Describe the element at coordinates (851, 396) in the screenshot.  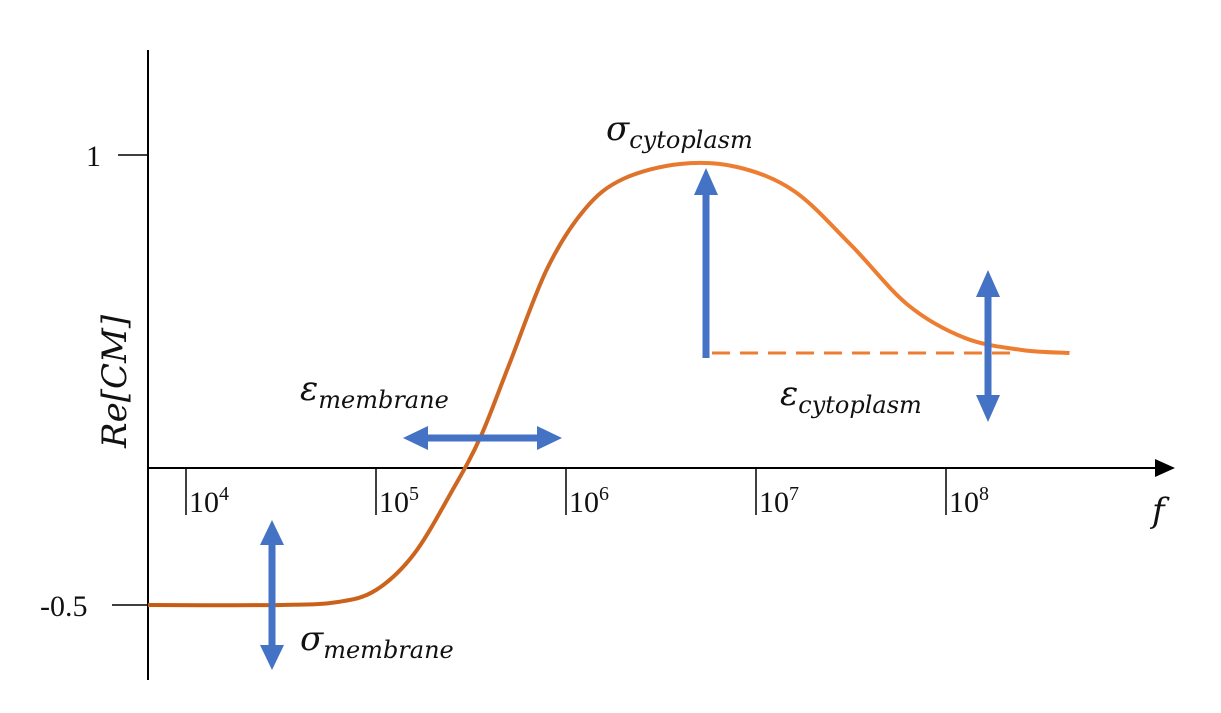
I see `epsilon-cytoplasm-label: εcytoplasm` at that location.